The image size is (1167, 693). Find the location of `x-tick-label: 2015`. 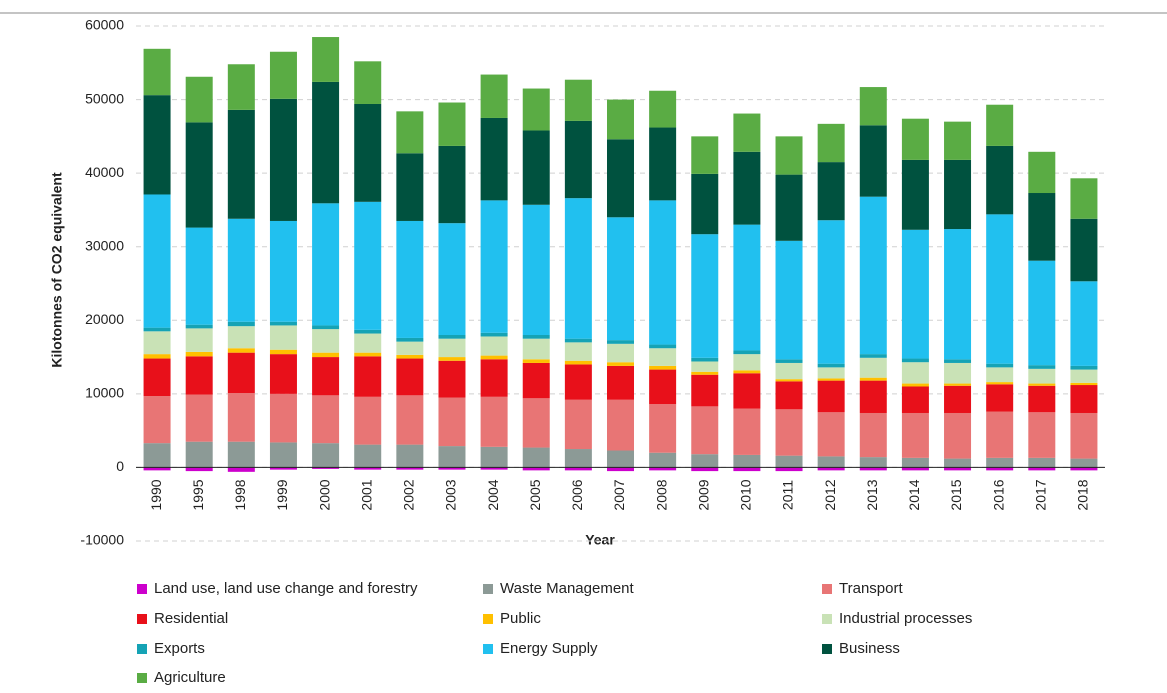

x-tick-label: 2015 is located at coordinates (956, 494).